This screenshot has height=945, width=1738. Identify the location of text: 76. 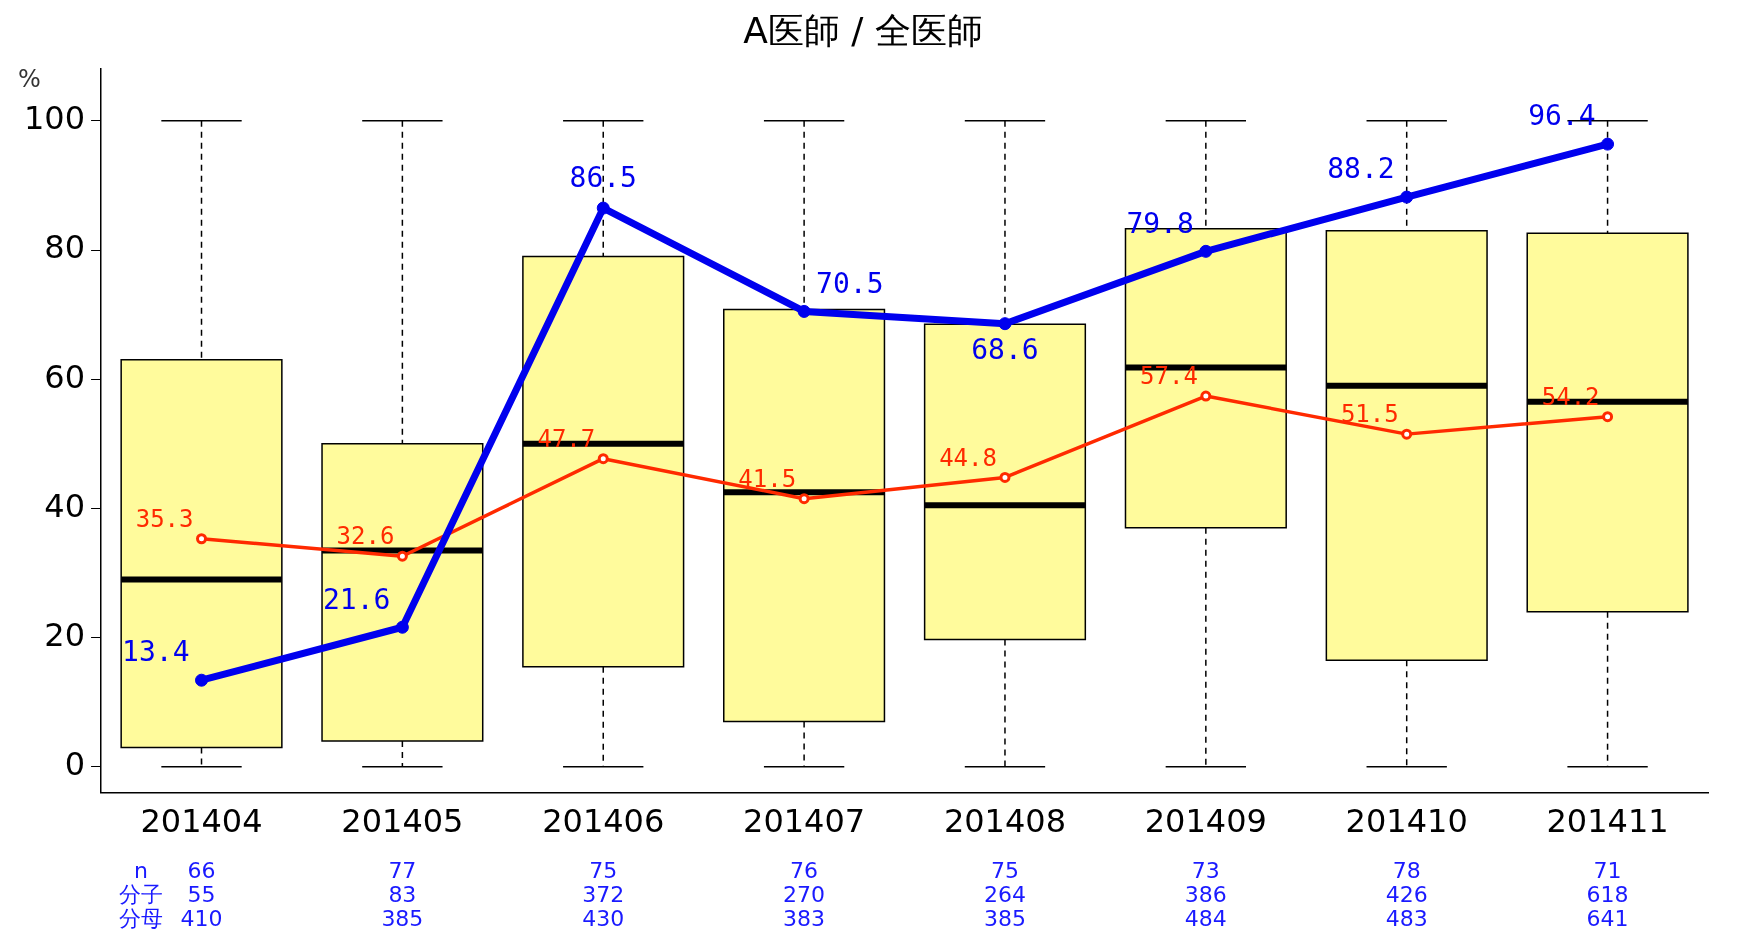
(804, 870).